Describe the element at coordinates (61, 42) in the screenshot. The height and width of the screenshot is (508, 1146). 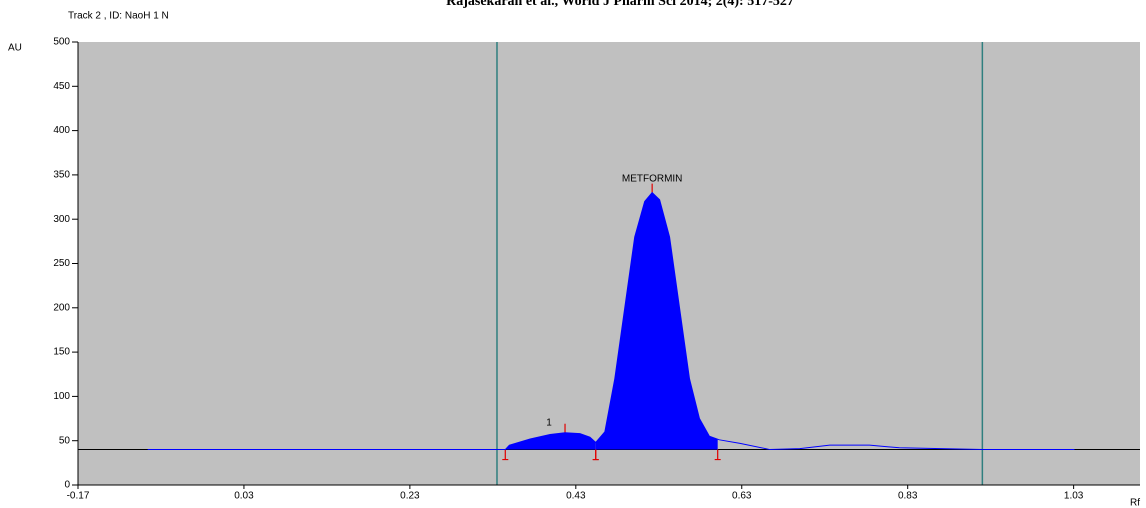
I see `y-tick-label: 500` at that location.